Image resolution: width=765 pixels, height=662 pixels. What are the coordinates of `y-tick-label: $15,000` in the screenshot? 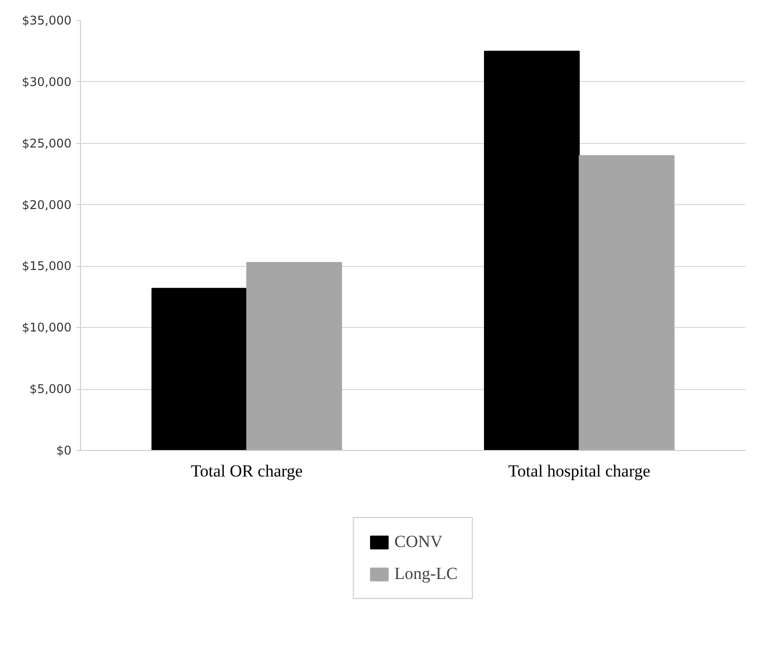 It's located at (47, 266).